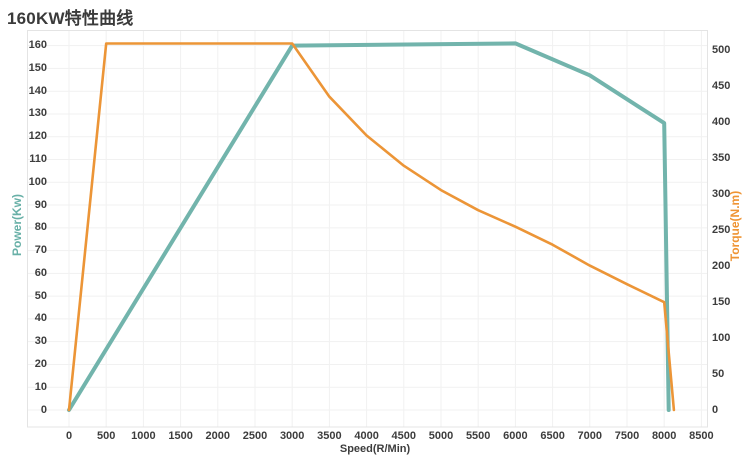  I want to click on x-tick-label: 0, so click(69, 436).